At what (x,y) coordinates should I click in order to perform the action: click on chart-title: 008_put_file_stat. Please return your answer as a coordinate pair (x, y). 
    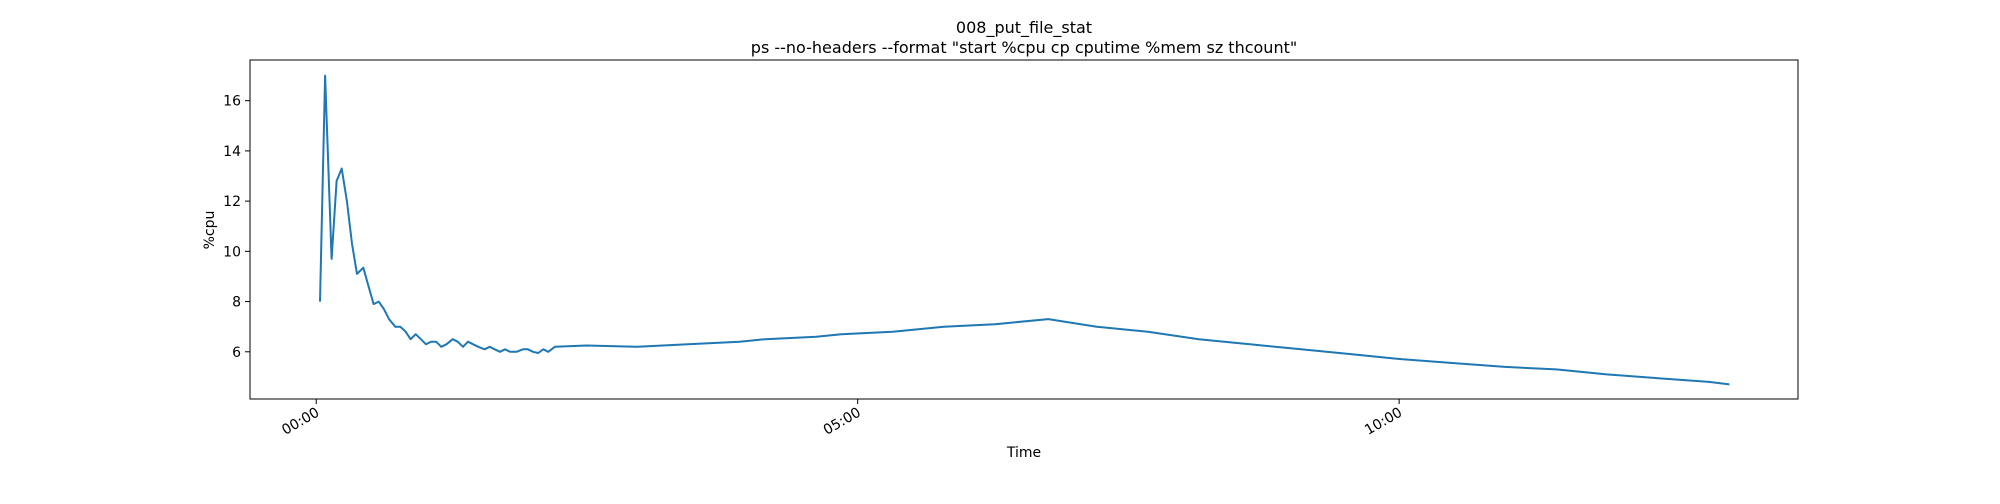
    Looking at the image, I should click on (1024, 28).